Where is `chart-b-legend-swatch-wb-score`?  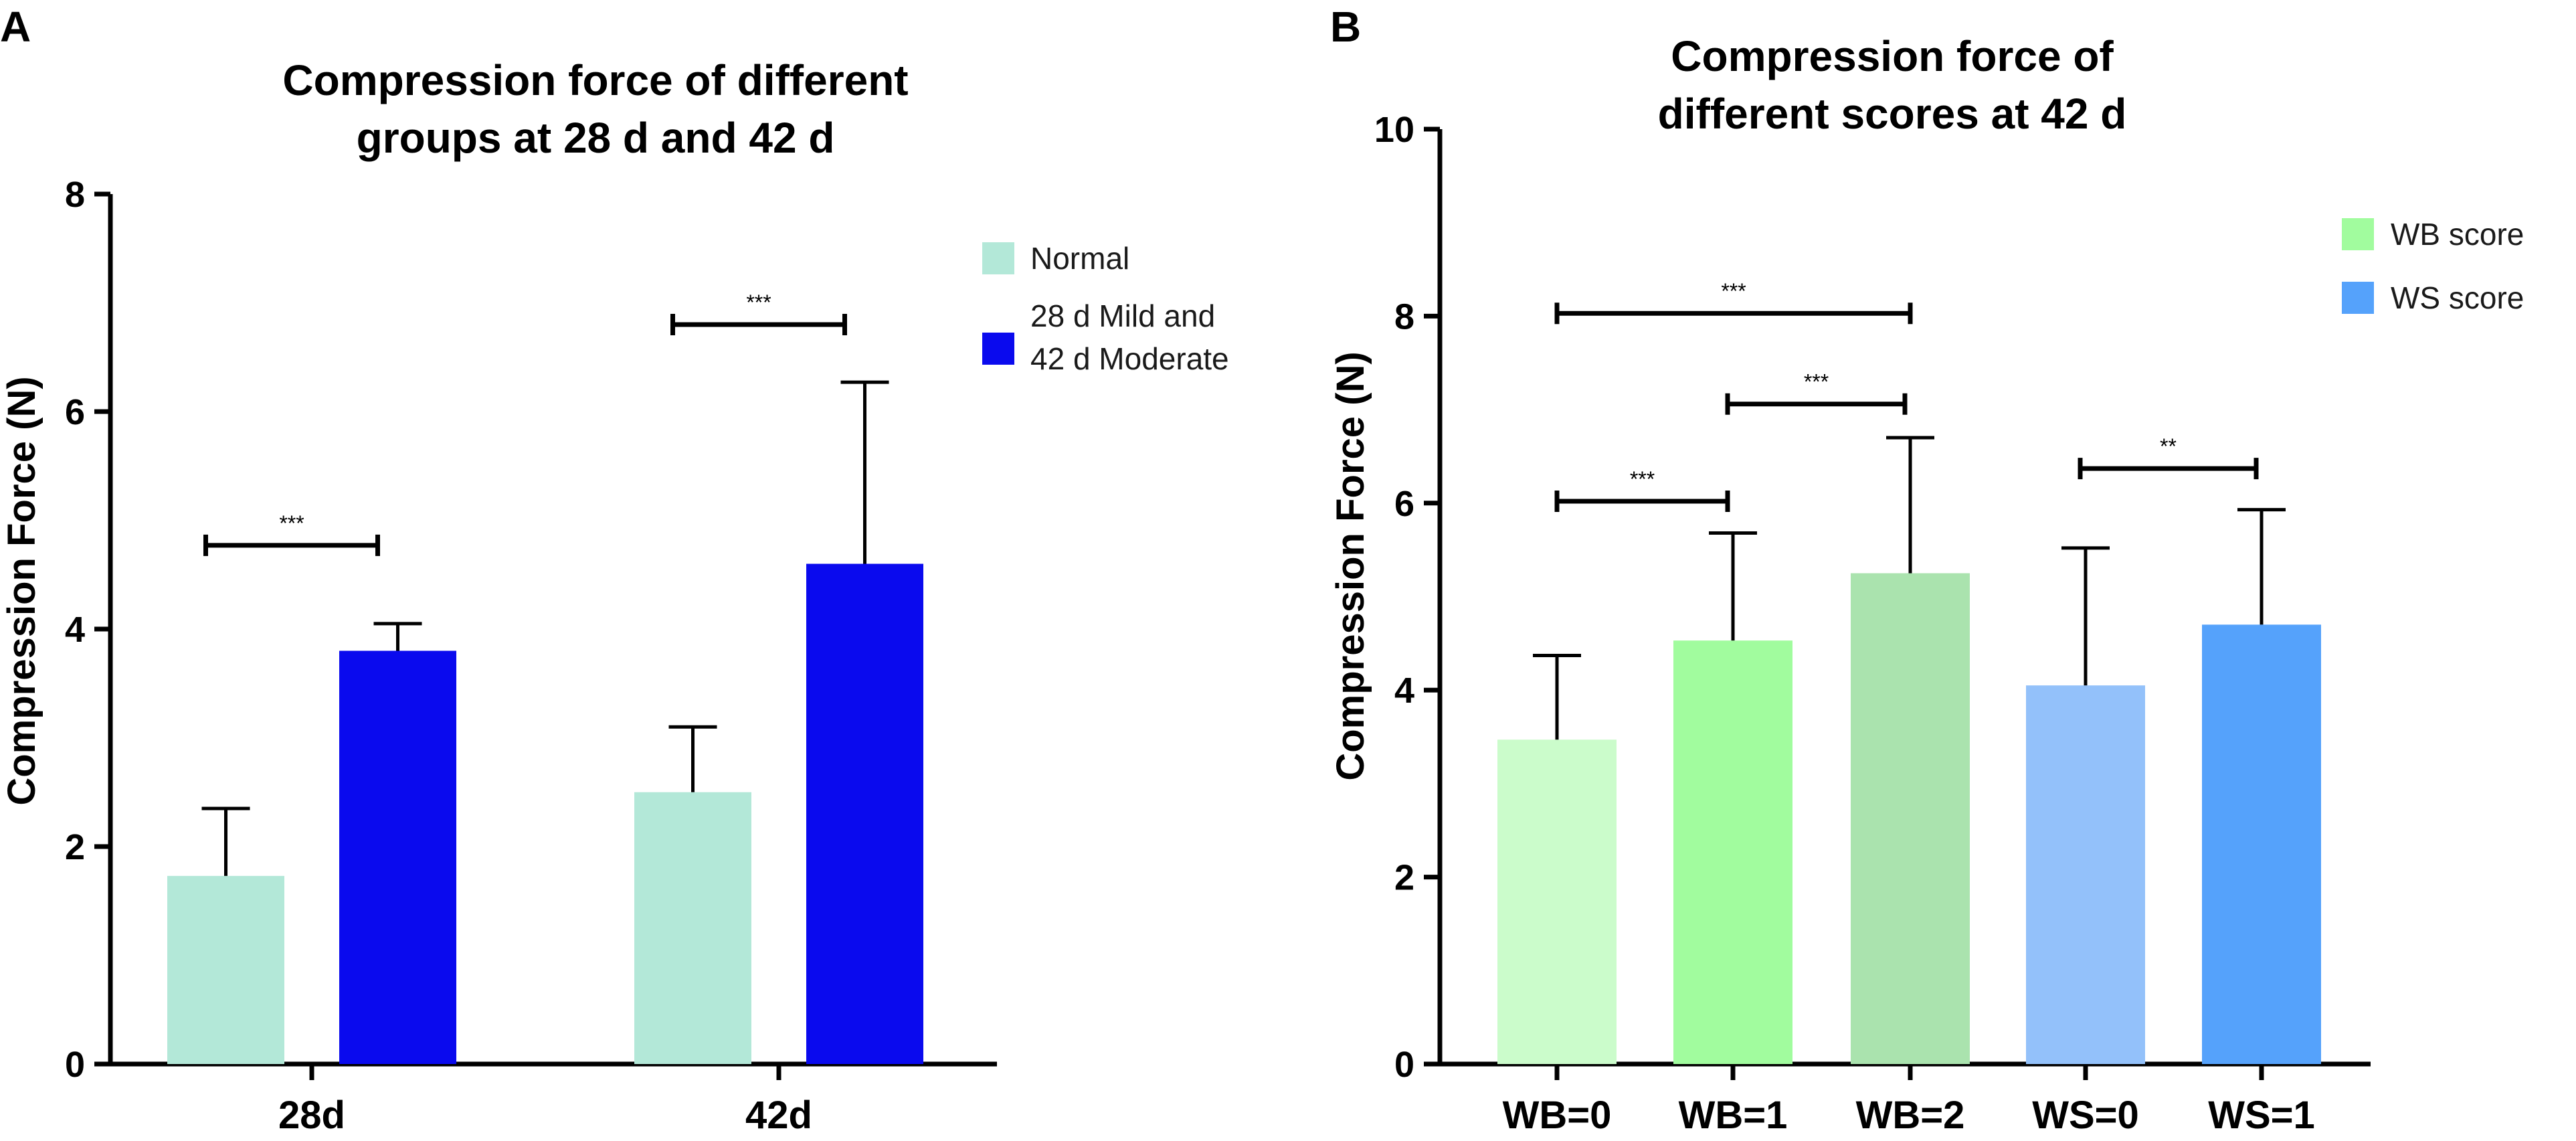
chart-b-legend-swatch-wb-score is located at coordinates (2358, 234).